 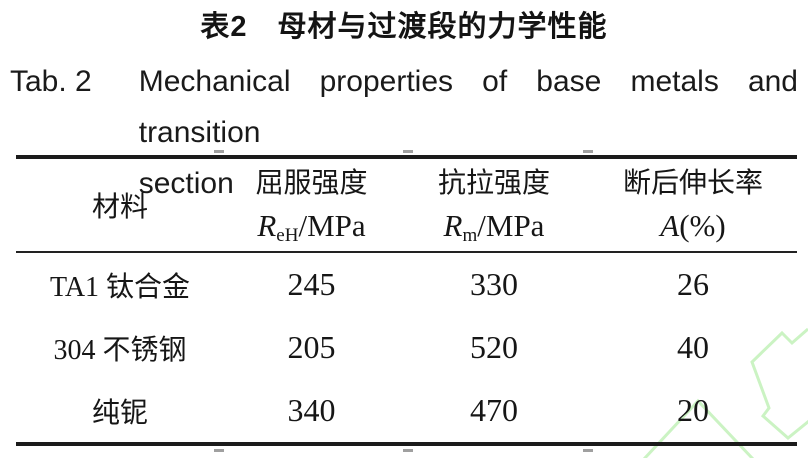 What do you see at coordinates (494, 205) in the screenshot?
I see `header-tensile-strength: 抗拉强度 Rm/MPa` at bounding box center [494, 205].